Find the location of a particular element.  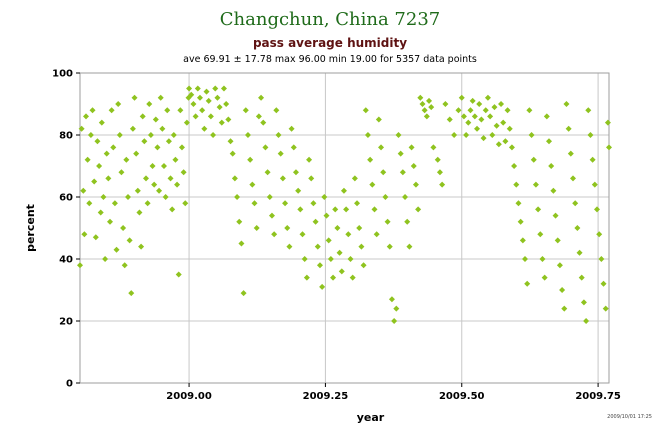

y-tick-label: 40 is located at coordinates (66, 260).